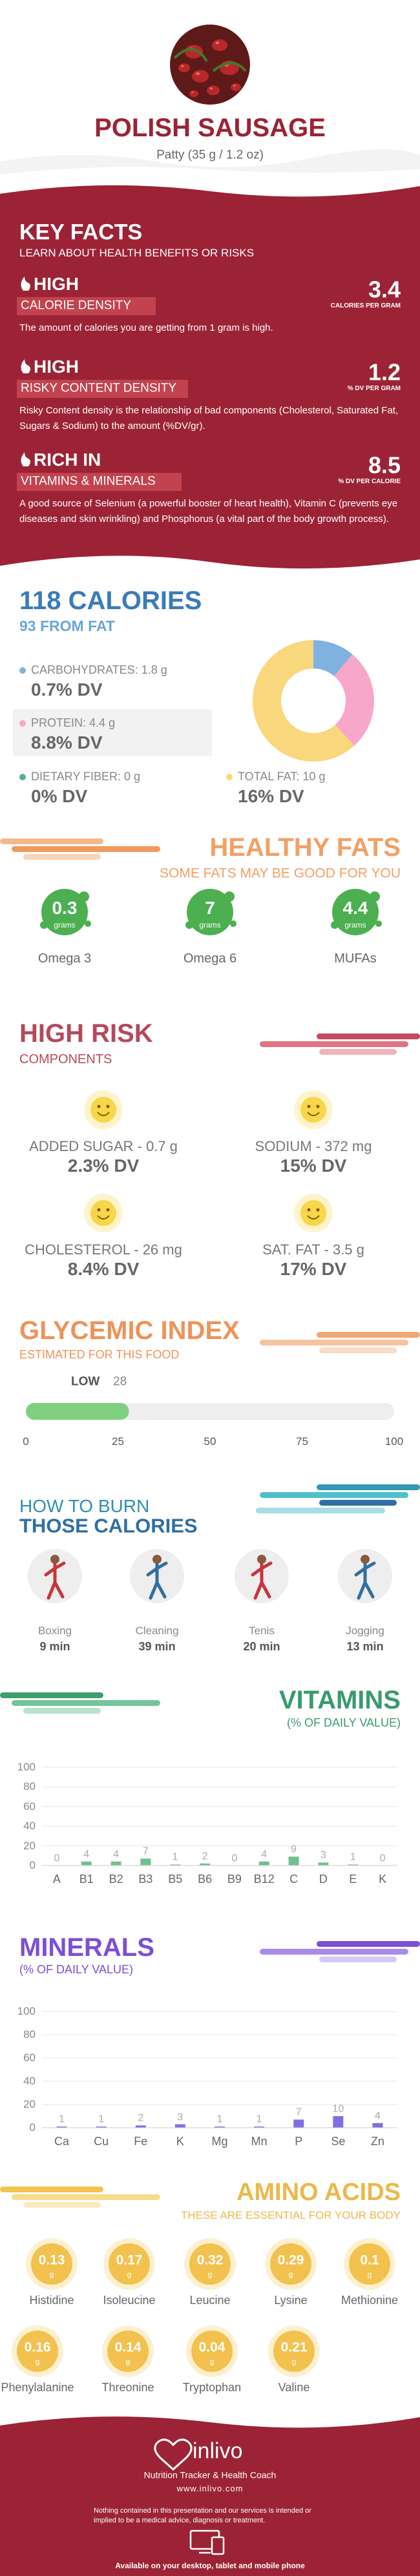  Describe the element at coordinates (84, 896) in the screenshot. I see `fat-badge-splash` at that location.